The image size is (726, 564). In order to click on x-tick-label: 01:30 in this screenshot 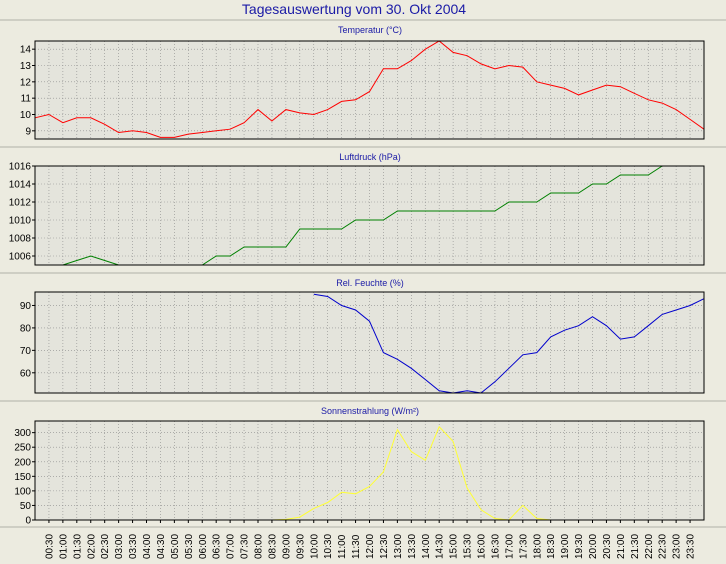, I will do `click(77, 546)`.